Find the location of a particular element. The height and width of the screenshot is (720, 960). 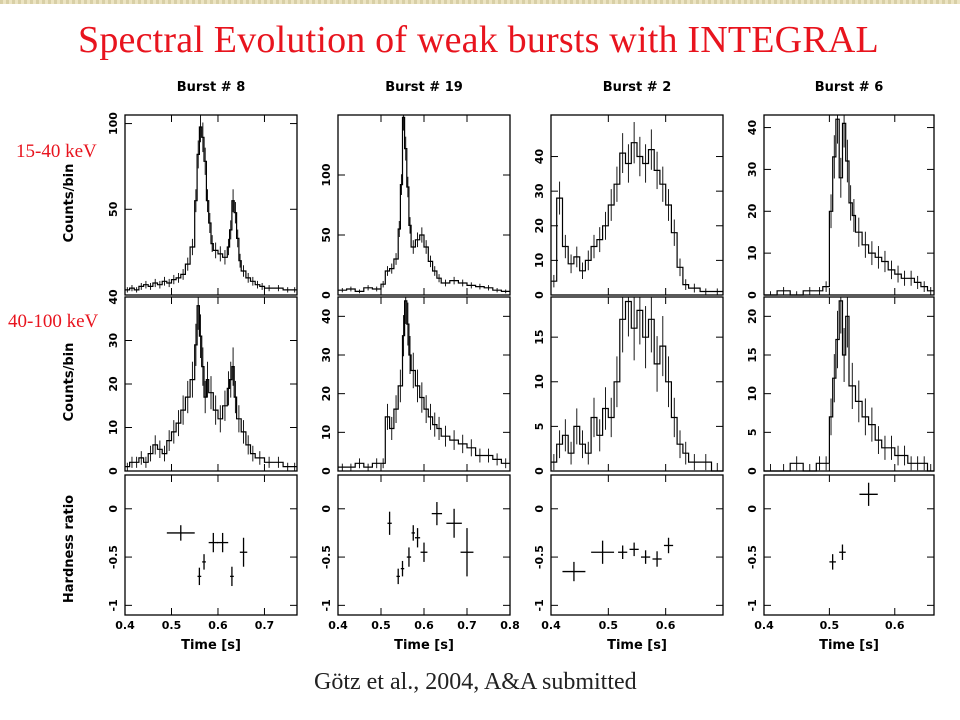

y-axis-label: Hardness ratio is located at coordinates (69, 549).